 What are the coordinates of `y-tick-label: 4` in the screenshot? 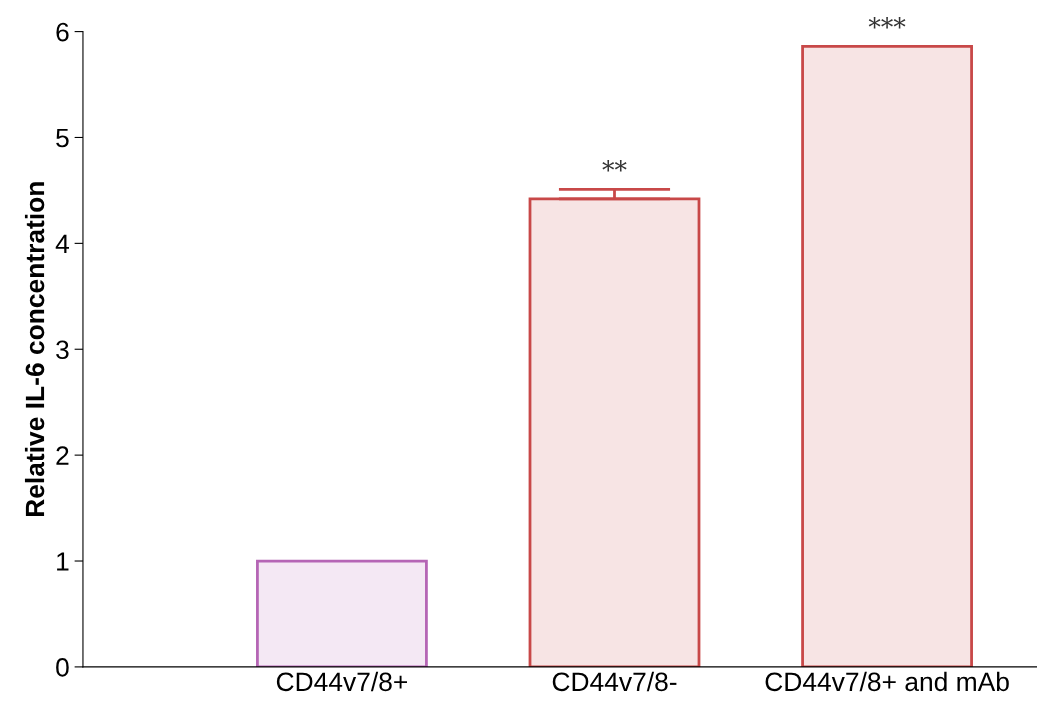 It's located at (62, 243).